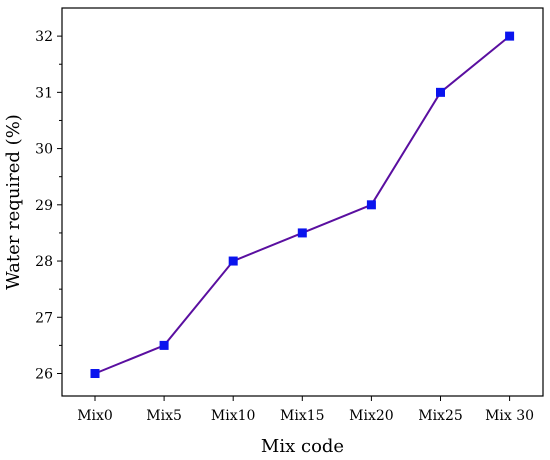 The height and width of the screenshot is (460, 550). What do you see at coordinates (44, 262) in the screenshot?
I see `y-tick-label: 28` at bounding box center [44, 262].